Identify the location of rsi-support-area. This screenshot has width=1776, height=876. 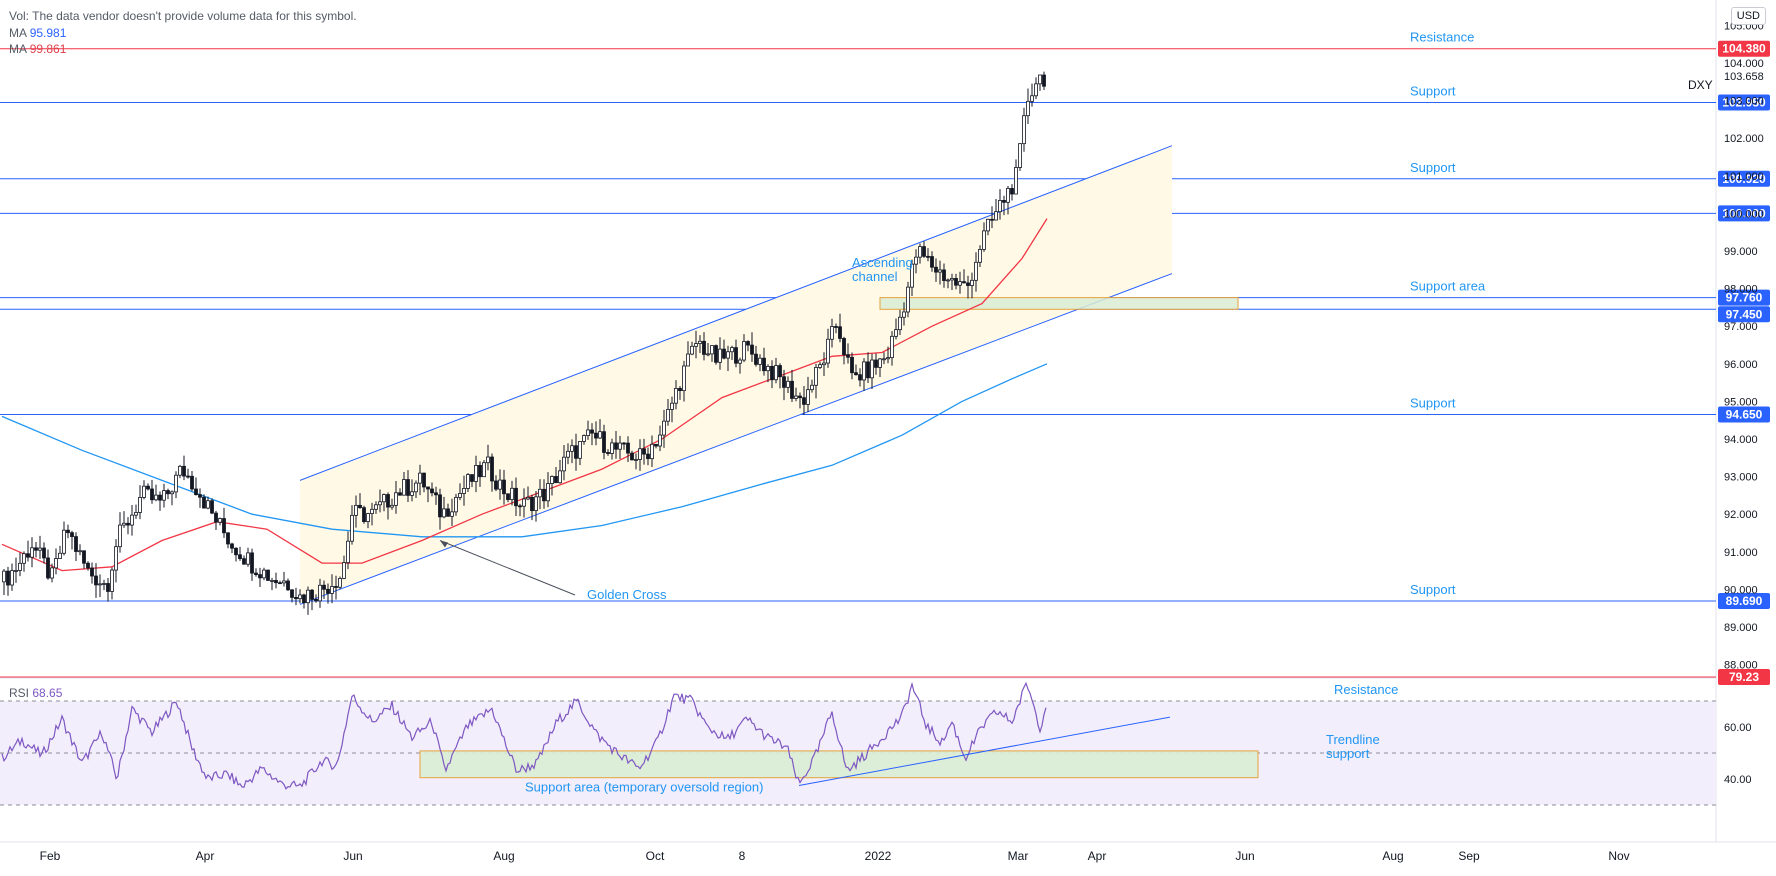
(839, 764).